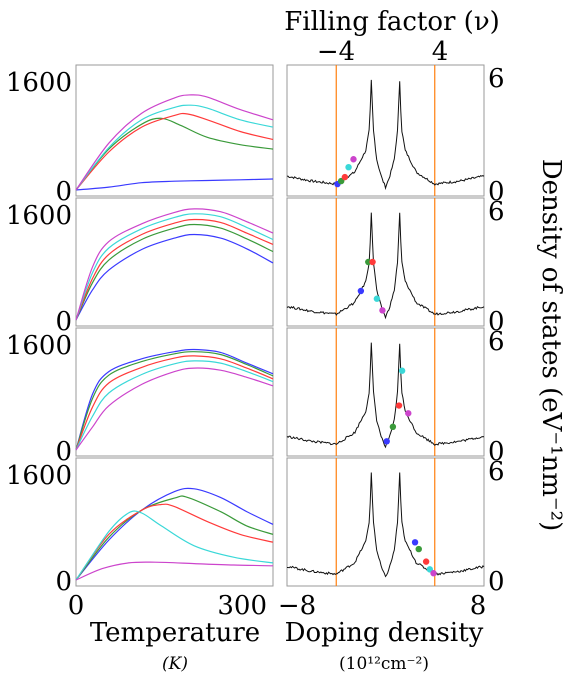  I want to click on x-tick-label: −8, so click(297, 606).